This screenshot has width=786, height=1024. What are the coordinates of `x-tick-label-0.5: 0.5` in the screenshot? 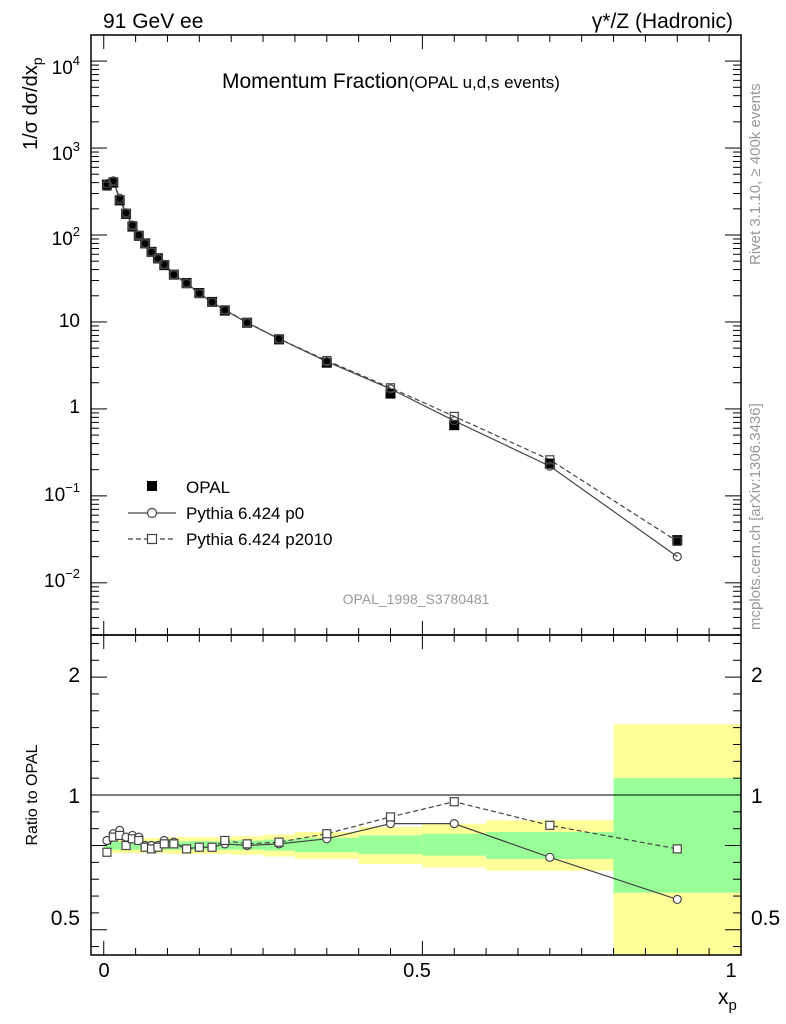 It's located at (417, 971).